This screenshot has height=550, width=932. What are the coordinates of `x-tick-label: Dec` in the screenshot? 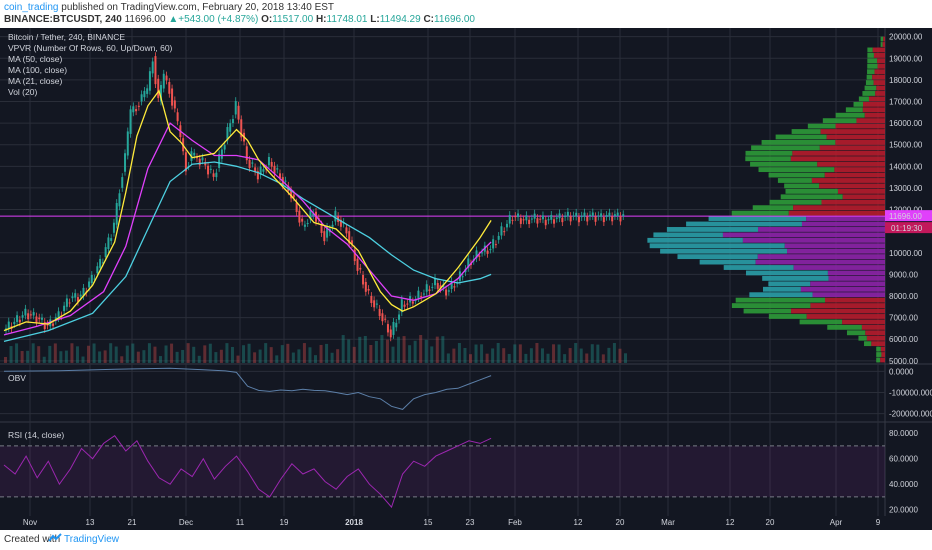 It's located at (186, 522).